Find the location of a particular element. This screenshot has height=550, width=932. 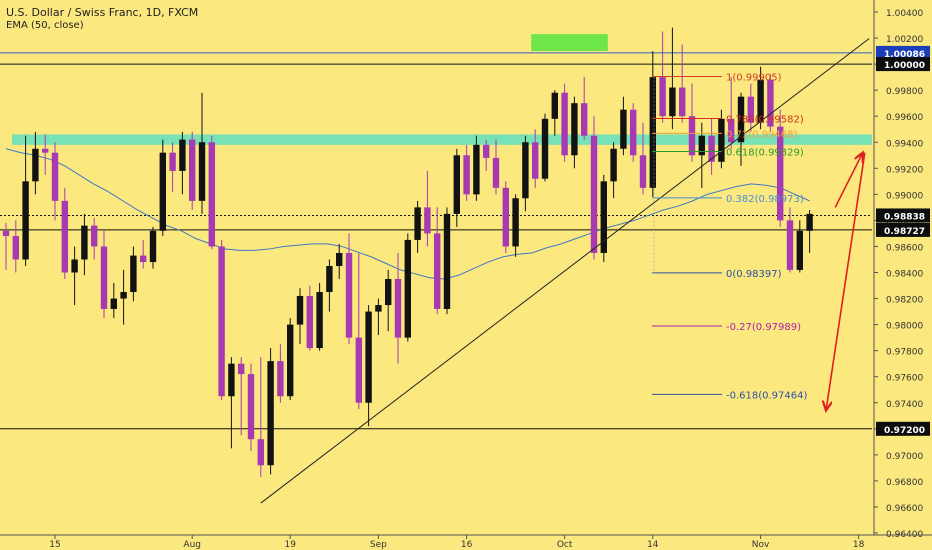

price-tick-label: 0.99200 is located at coordinates (904, 170).